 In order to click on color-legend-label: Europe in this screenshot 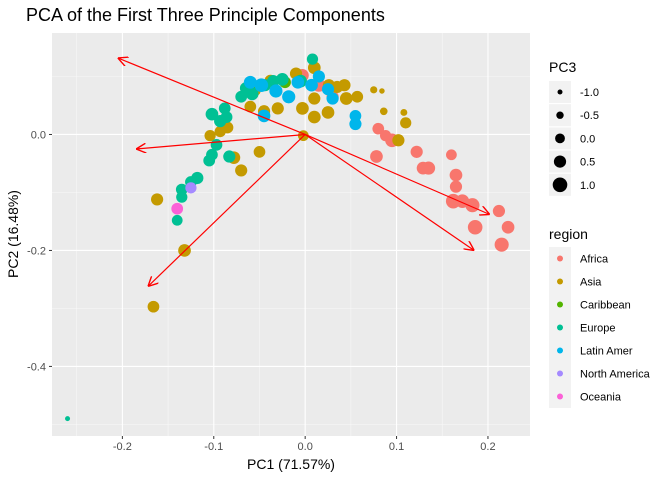, I will do `click(597, 329)`.